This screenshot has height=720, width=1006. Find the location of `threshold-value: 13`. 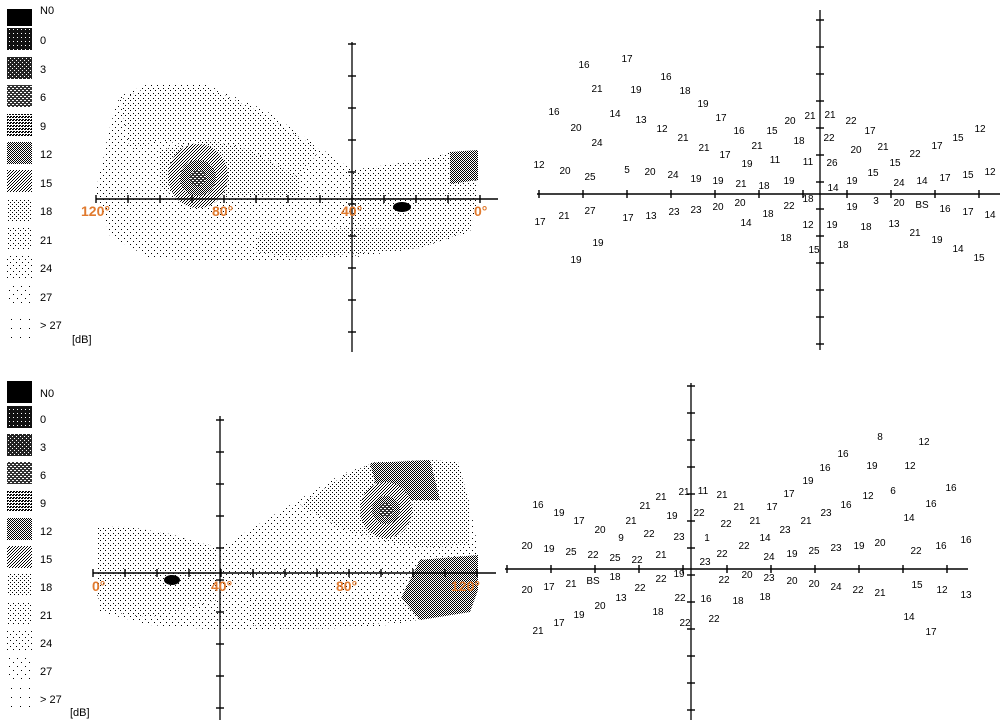

threshold-value: 13 is located at coordinates (966, 595).